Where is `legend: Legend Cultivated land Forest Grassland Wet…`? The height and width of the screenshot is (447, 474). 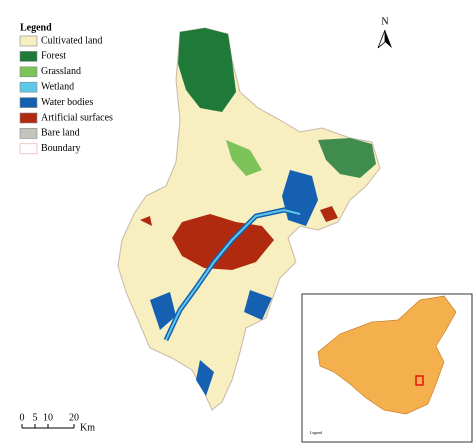 legend: Legend Cultivated land Forest Grassland Wet… is located at coordinates (66, 88).